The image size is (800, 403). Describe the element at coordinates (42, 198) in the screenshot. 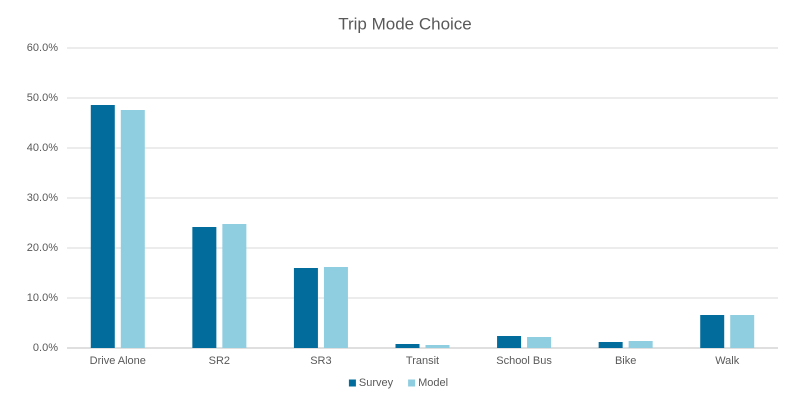

I see `y-tick-label: 30.0%` at that location.